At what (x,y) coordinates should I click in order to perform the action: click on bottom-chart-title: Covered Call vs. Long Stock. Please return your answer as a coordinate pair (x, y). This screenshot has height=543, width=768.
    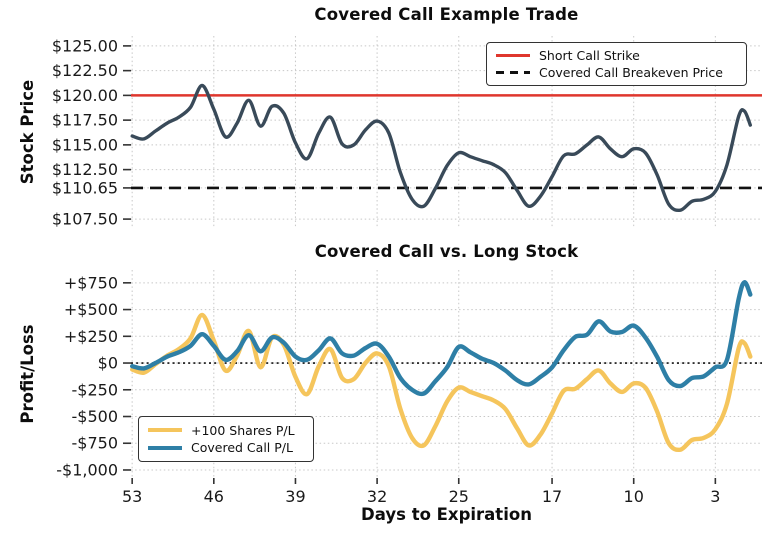
    Looking at the image, I should click on (446, 251).